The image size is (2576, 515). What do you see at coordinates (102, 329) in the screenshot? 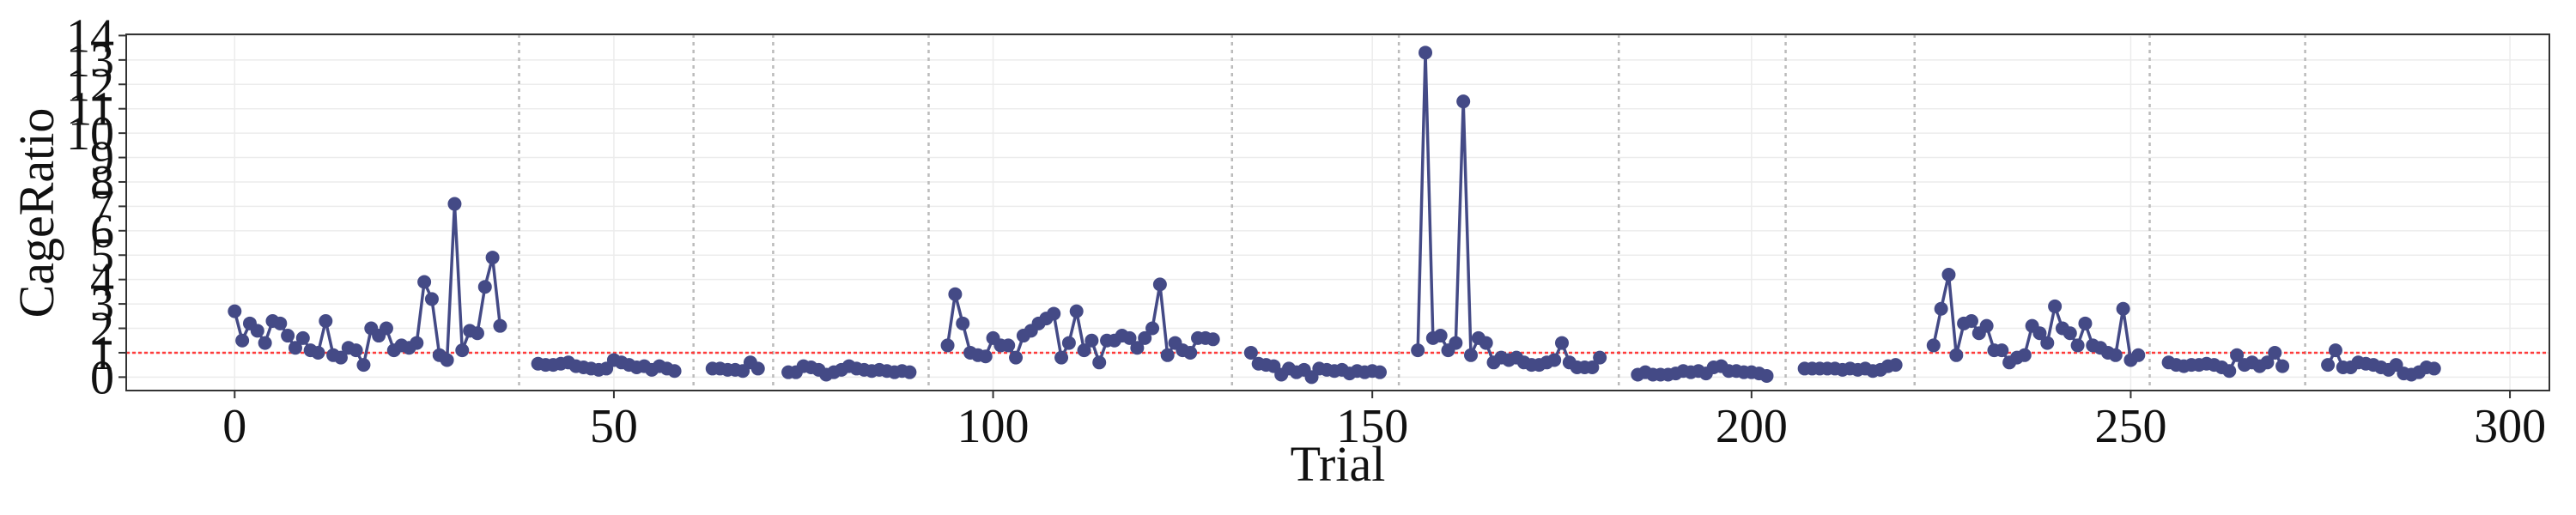
I see `y-tick-label: 2` at bounding box center [102, 329].